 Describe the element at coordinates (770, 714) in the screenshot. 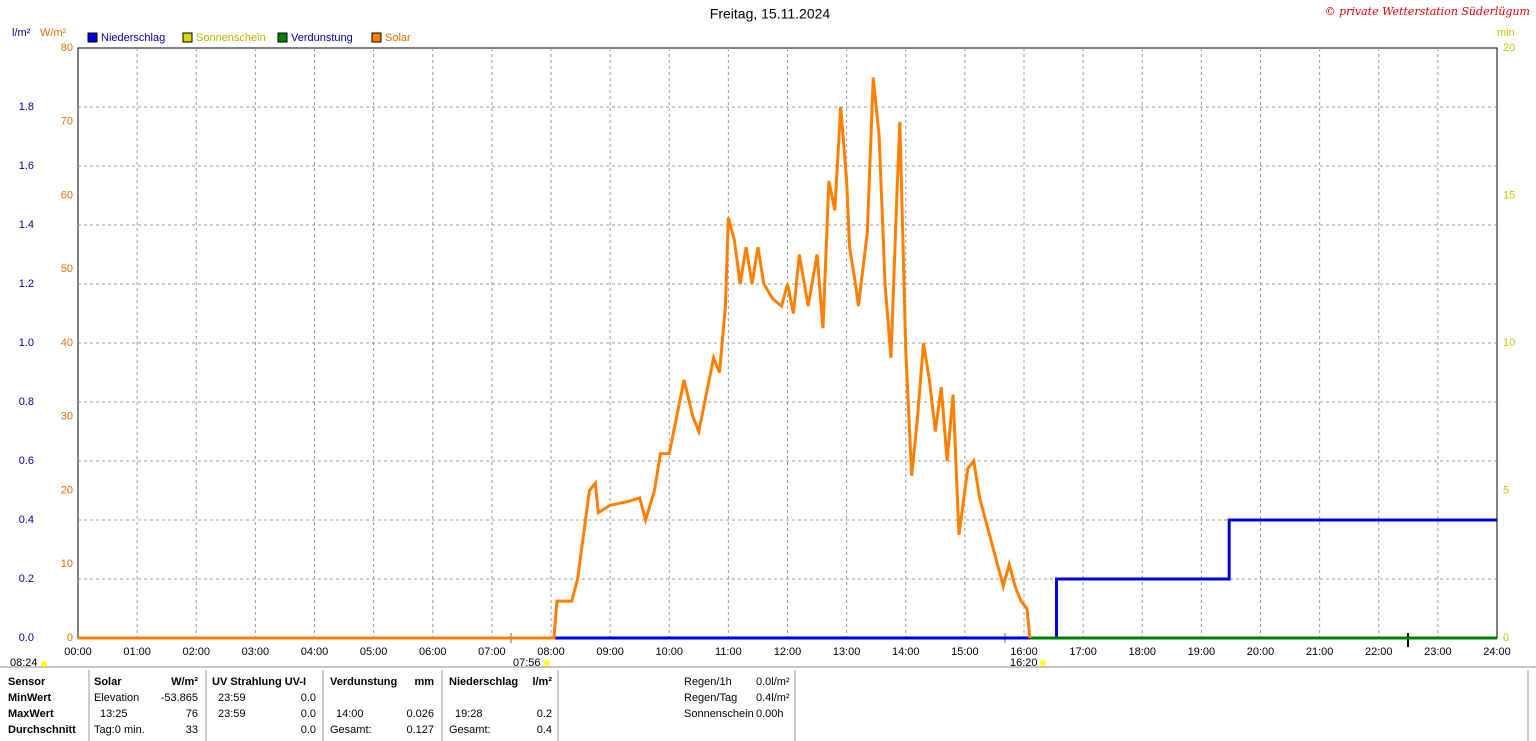

I see `info-value: 0.00h` at that location.